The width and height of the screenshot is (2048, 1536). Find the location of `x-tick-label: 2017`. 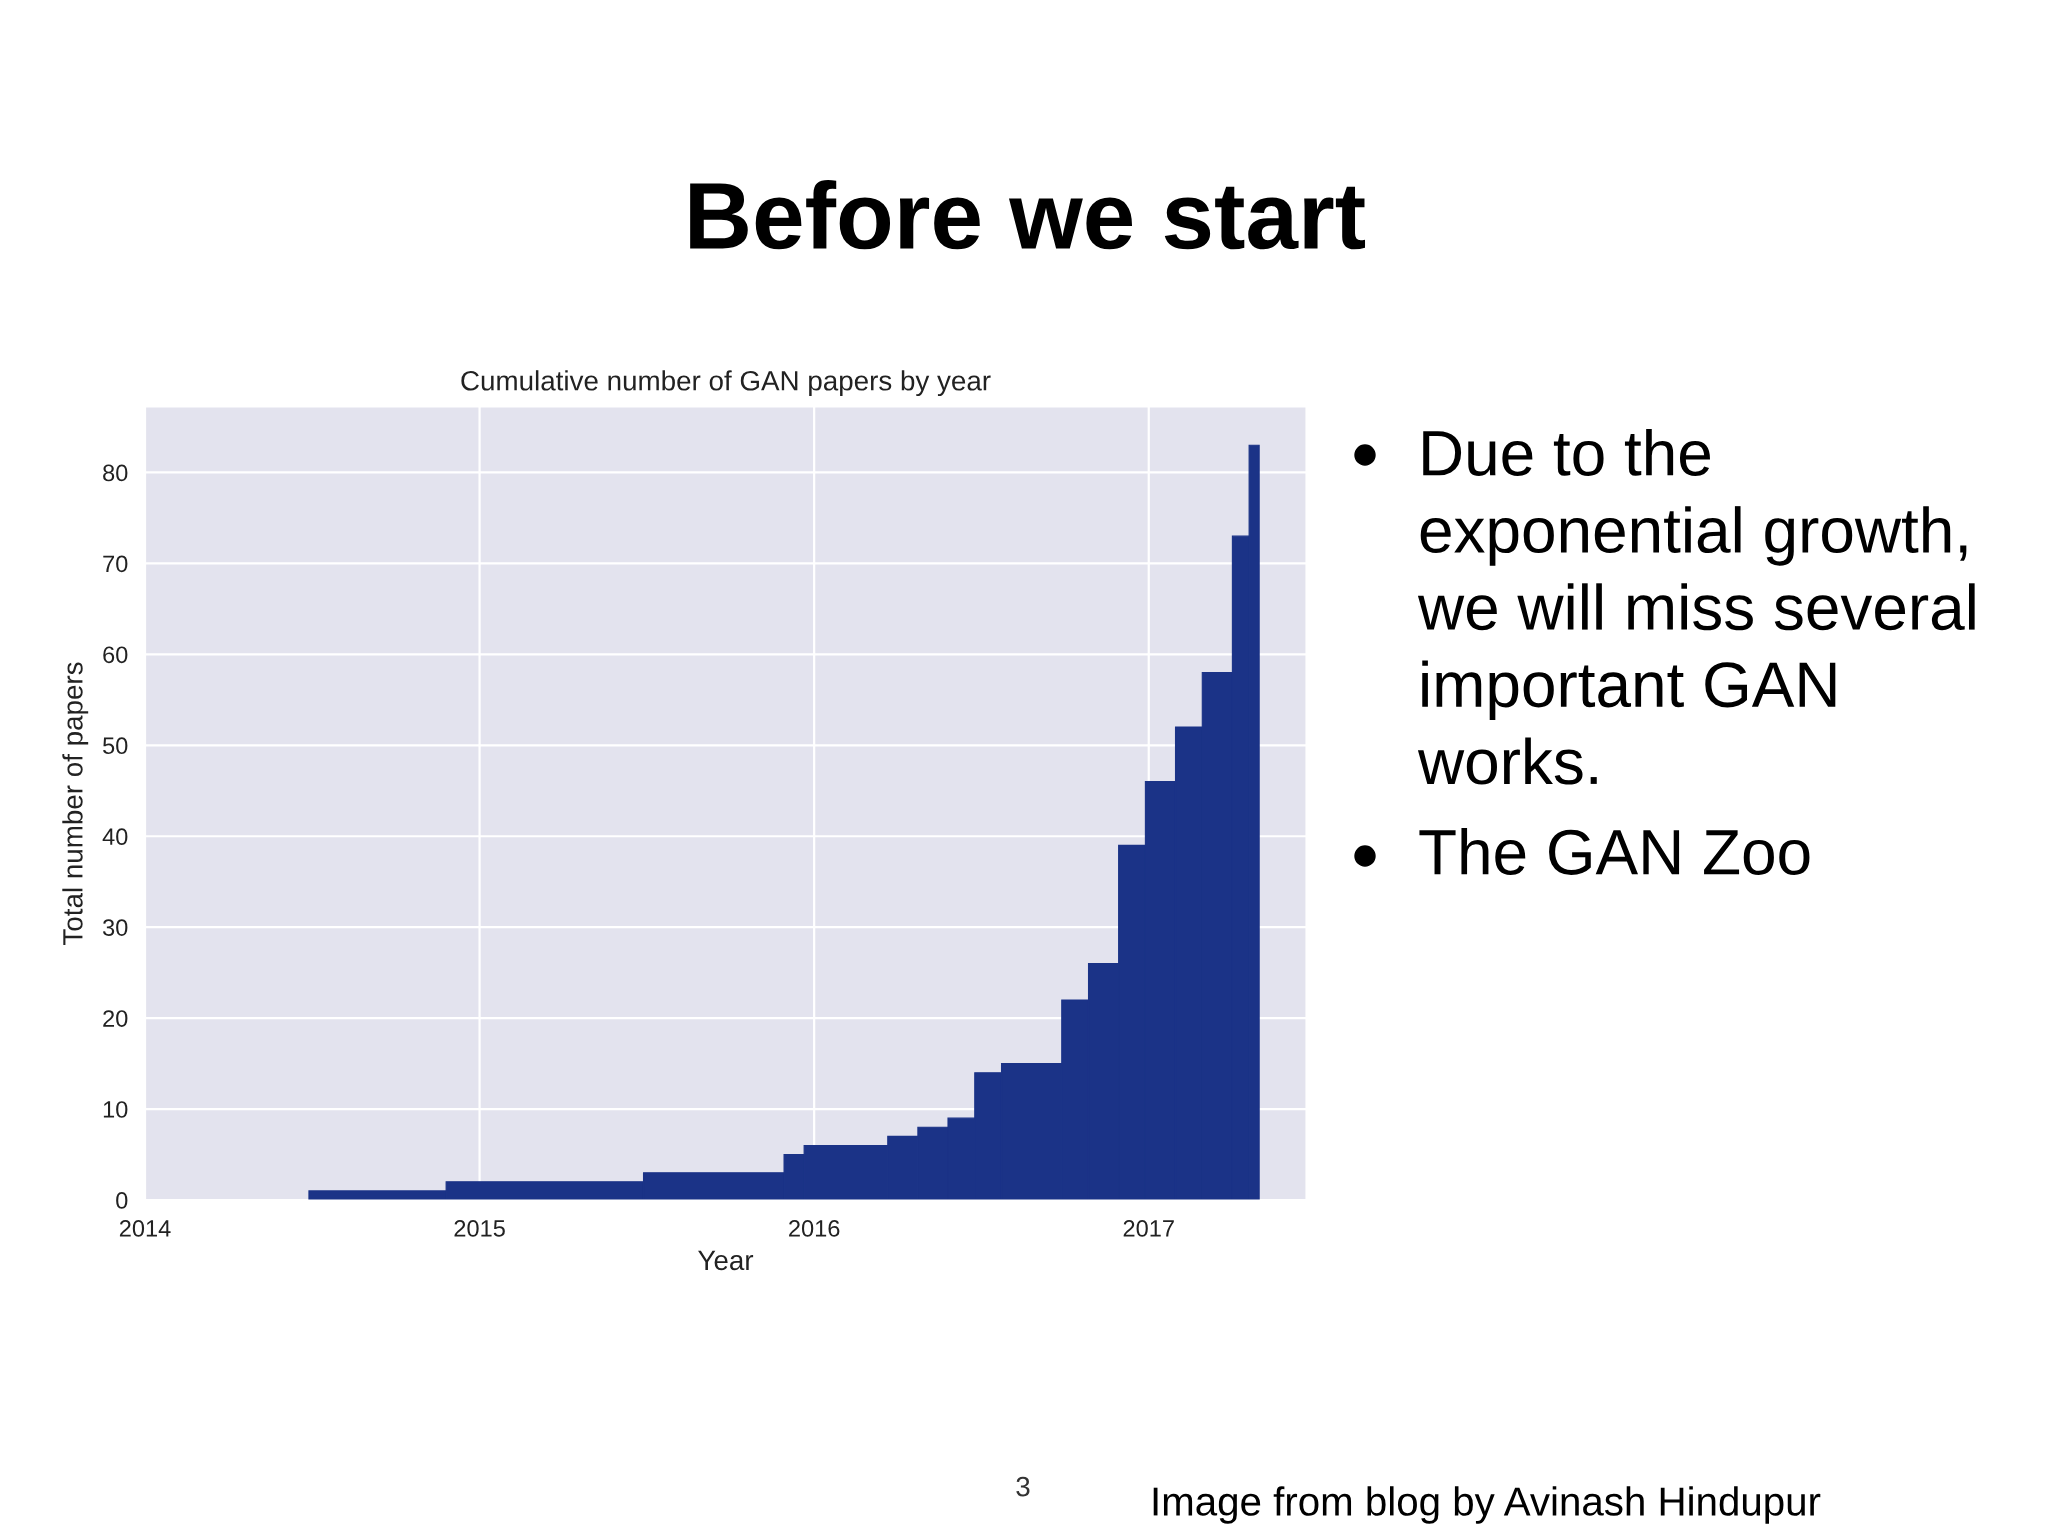

x-tick-label: 2017 is located at coordinates (1148, 1228).